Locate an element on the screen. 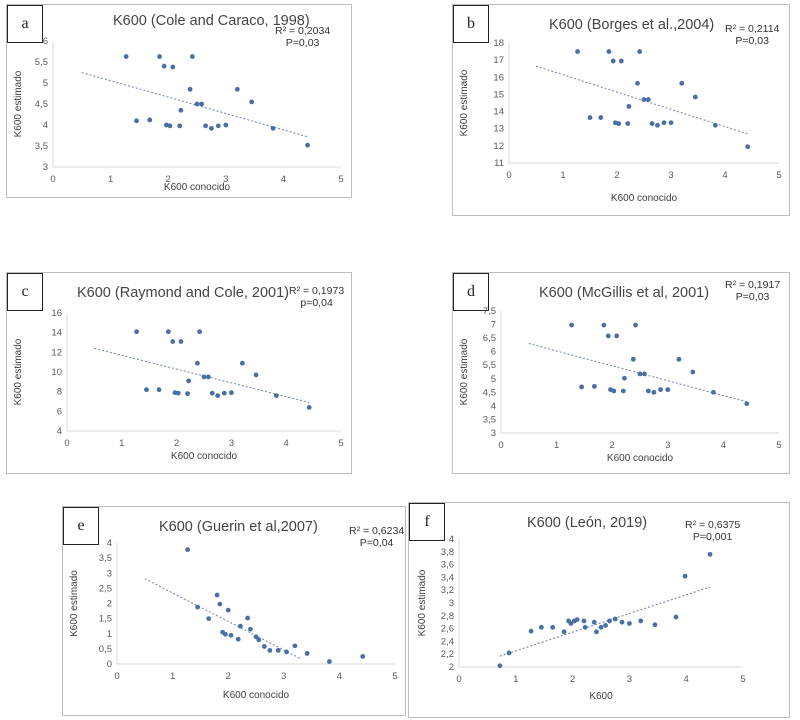 This screenshot has height=720, width=800. panel-letter: b is located at coordinates (471, 24).